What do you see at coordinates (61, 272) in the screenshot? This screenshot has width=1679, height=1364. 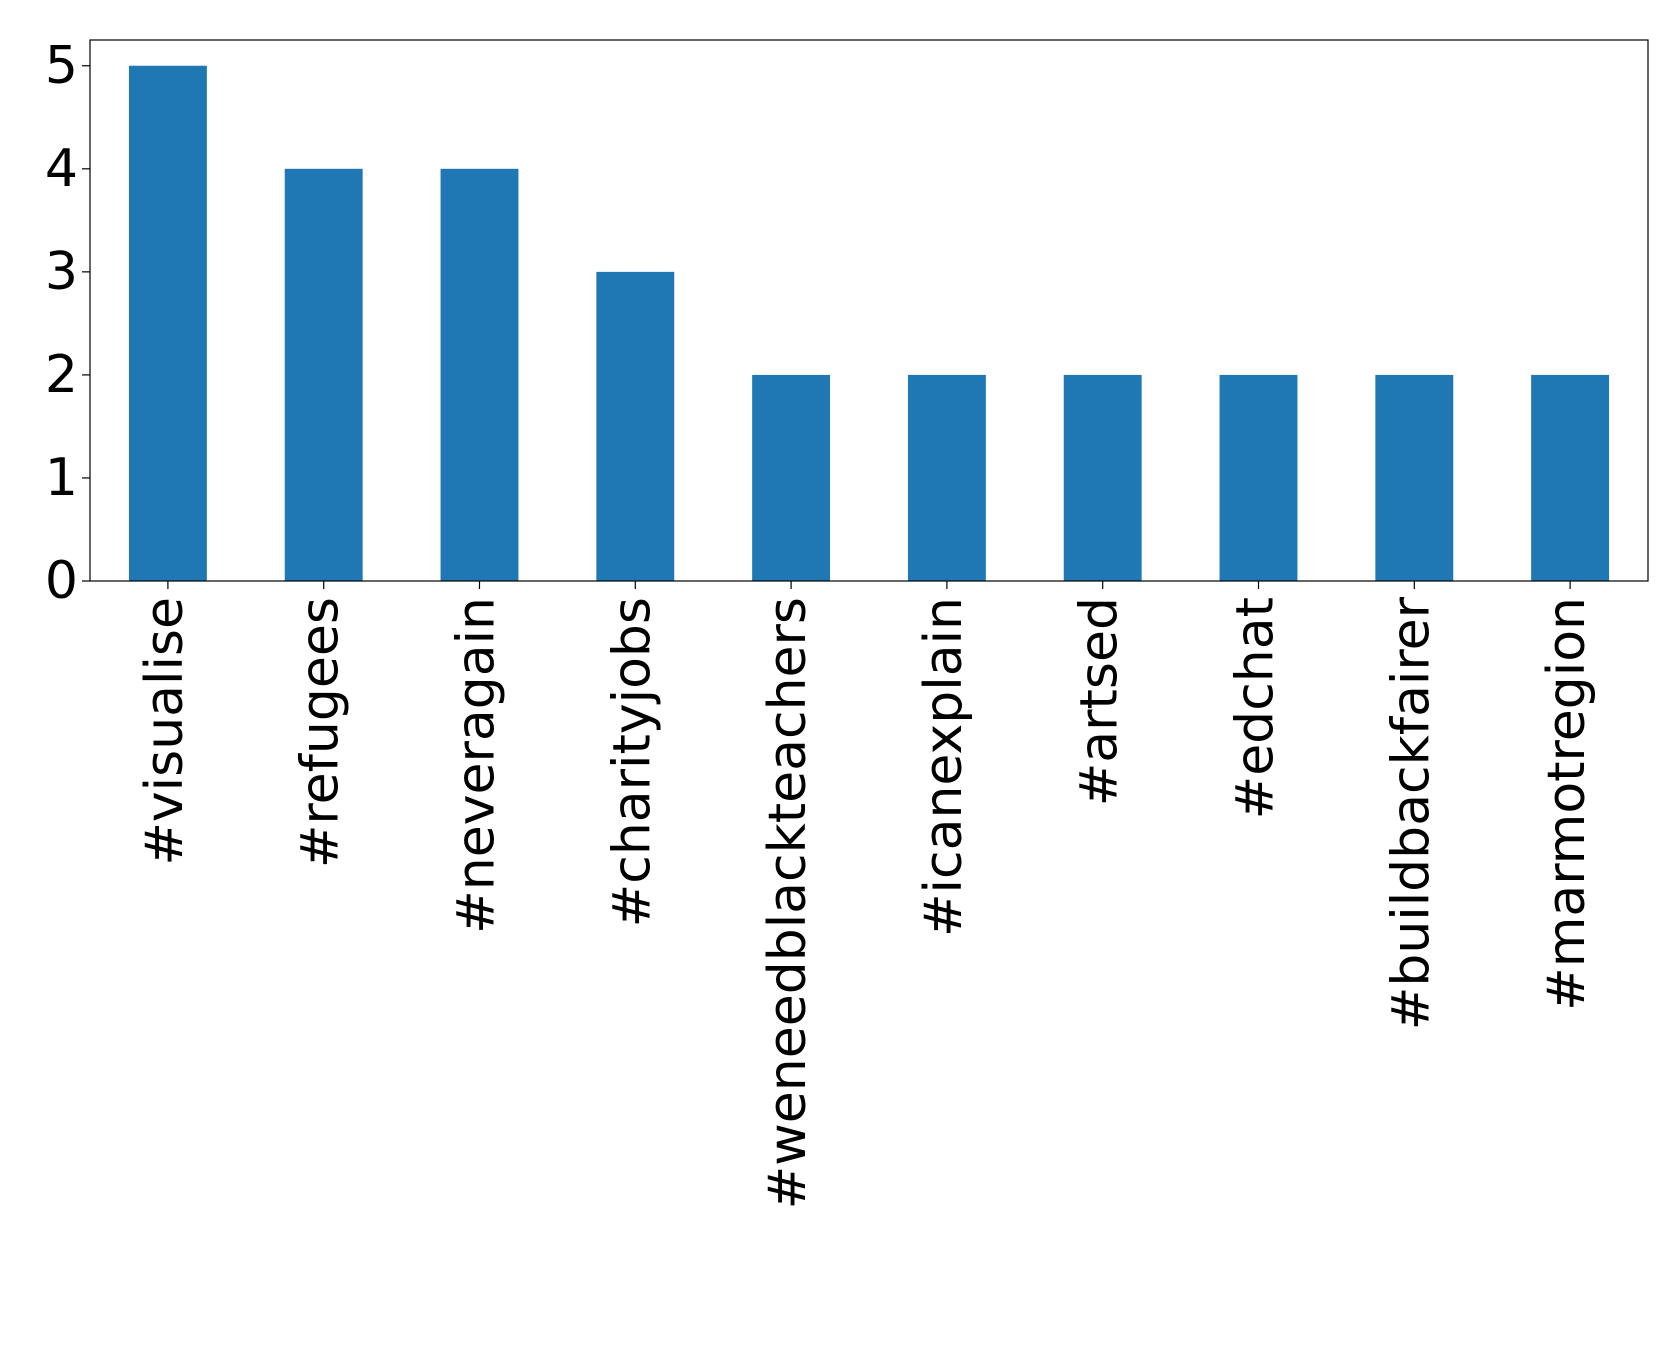 I see `y-tick-label: 3` at bounding box center [61, 272].